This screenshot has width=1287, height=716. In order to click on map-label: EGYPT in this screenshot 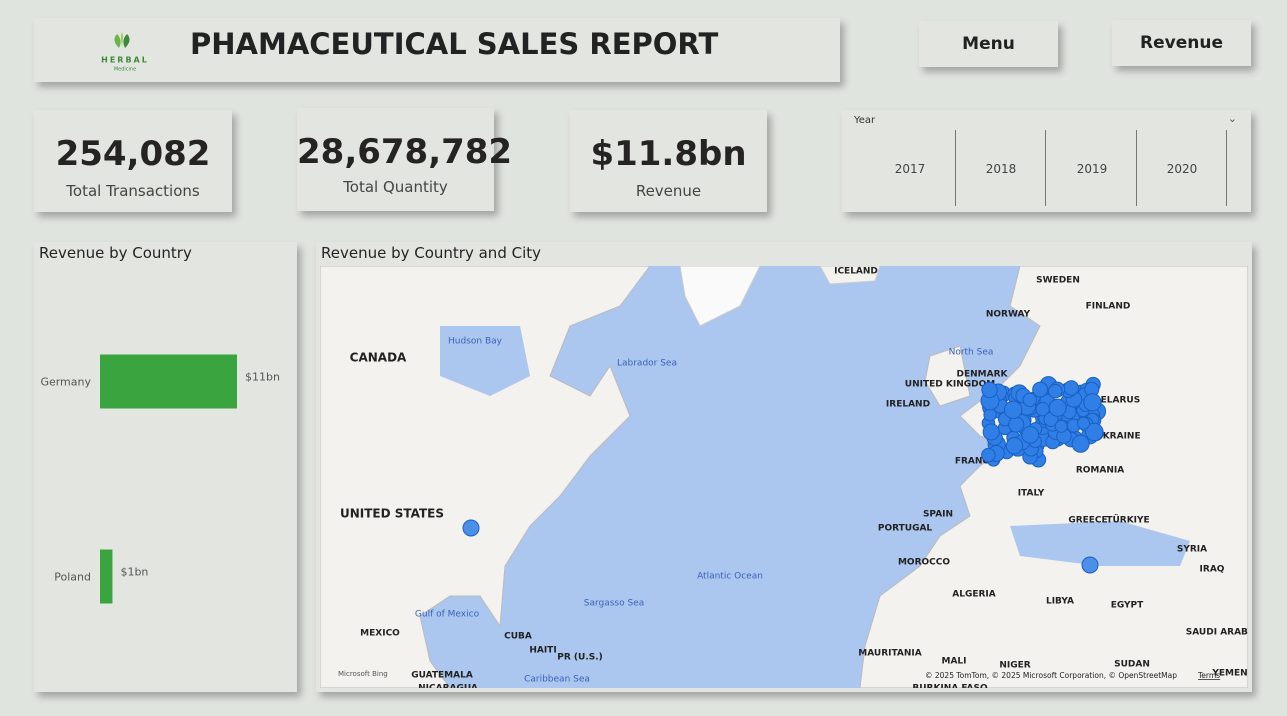, I will do `click(1127, 606)`.